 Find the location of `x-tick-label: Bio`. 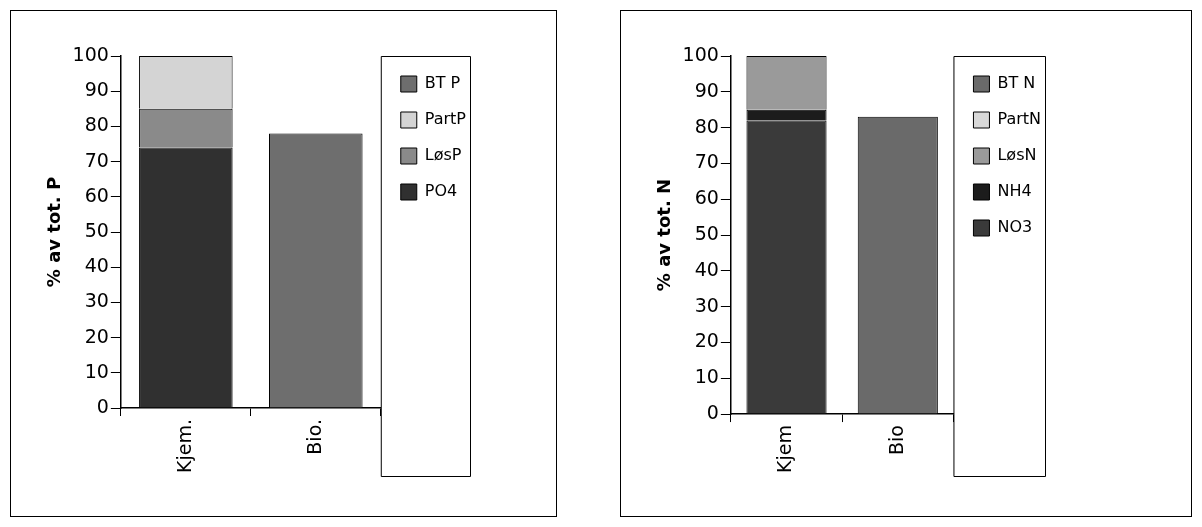

x-tick-label: Bio is located at coordinates (895, 440).